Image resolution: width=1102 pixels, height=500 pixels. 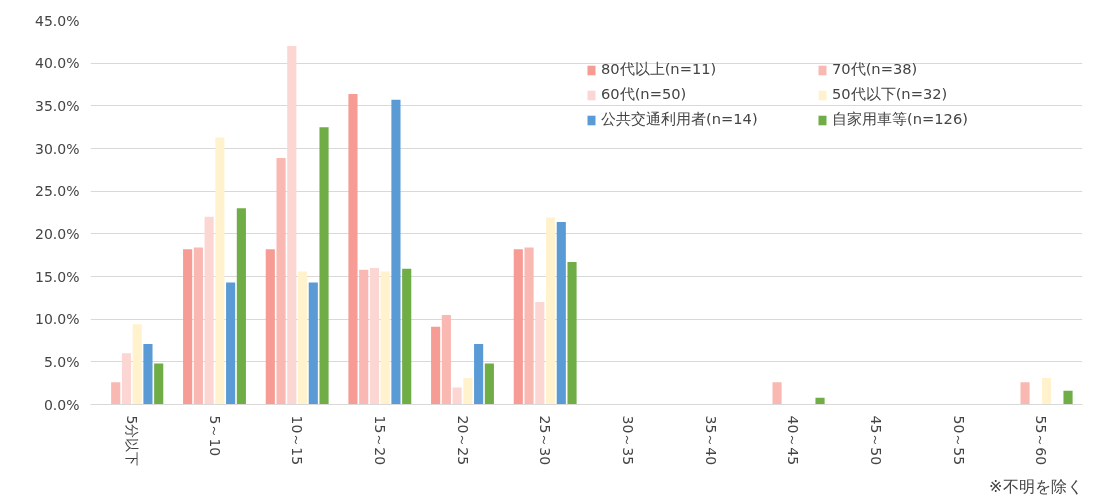 I want to click on y-tick-label: 40.0%, so click(x=57, y=63).